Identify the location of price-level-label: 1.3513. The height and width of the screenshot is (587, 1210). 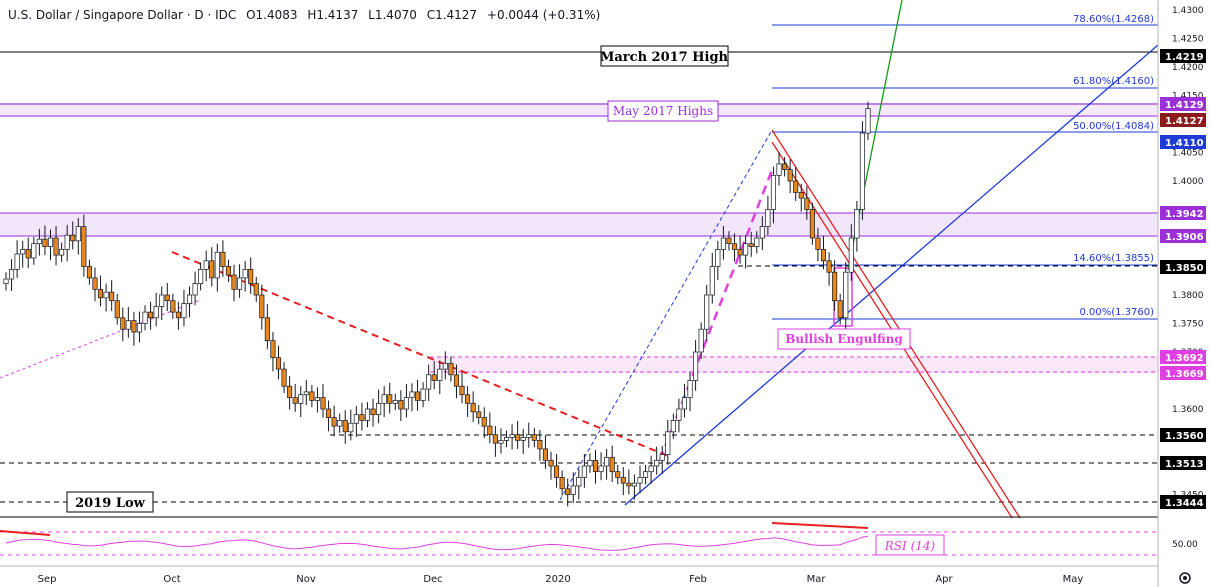
(1184, 464).